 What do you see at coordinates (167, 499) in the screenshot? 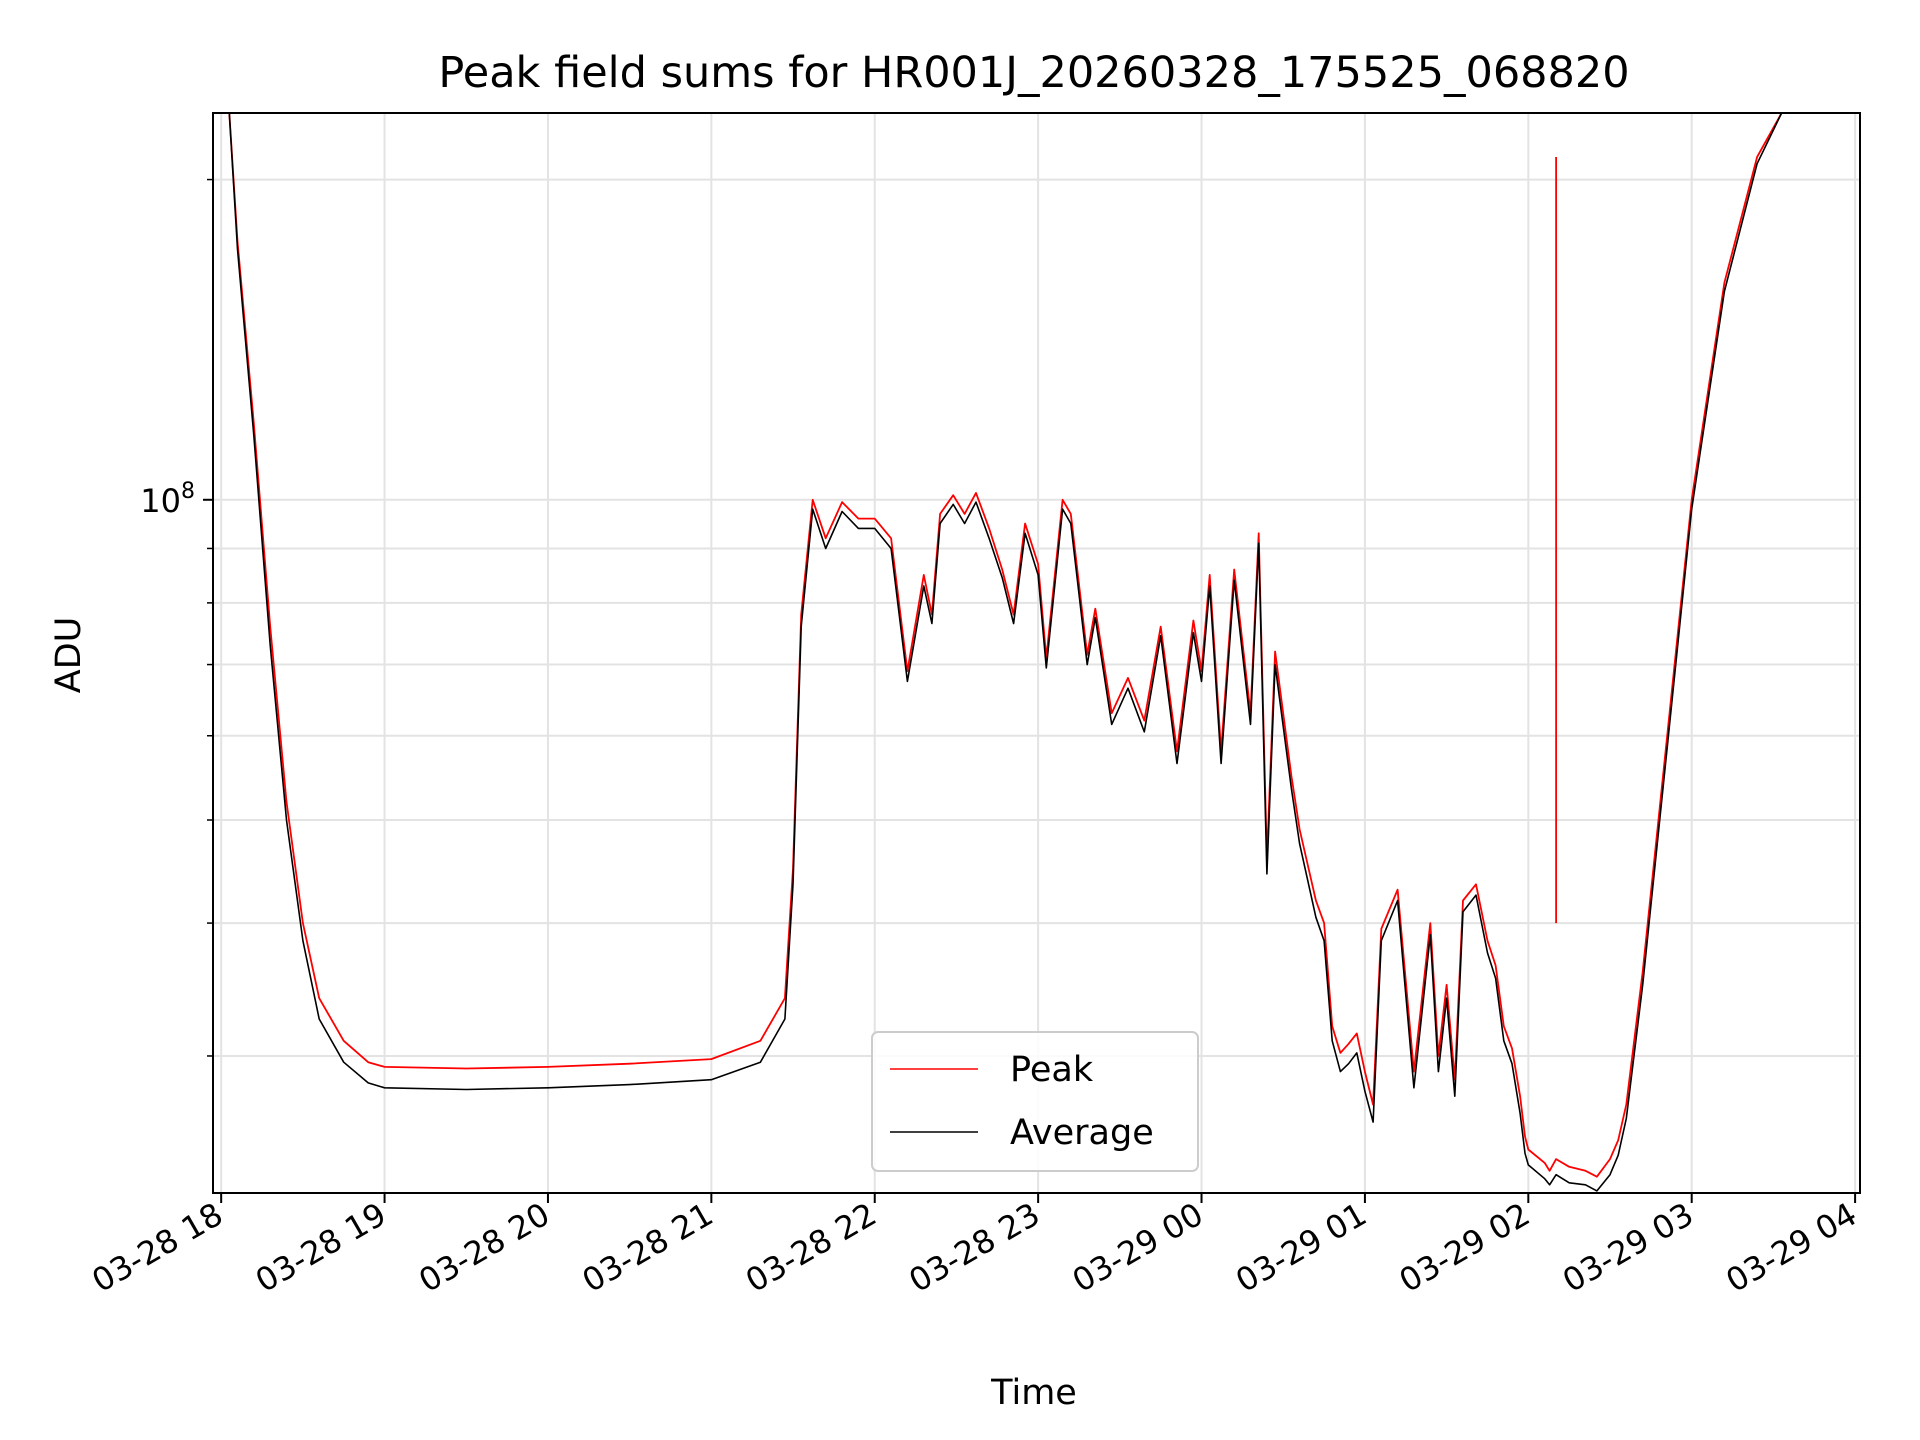
I see `y-tick-label: 108` at bounding box center [167, 499].